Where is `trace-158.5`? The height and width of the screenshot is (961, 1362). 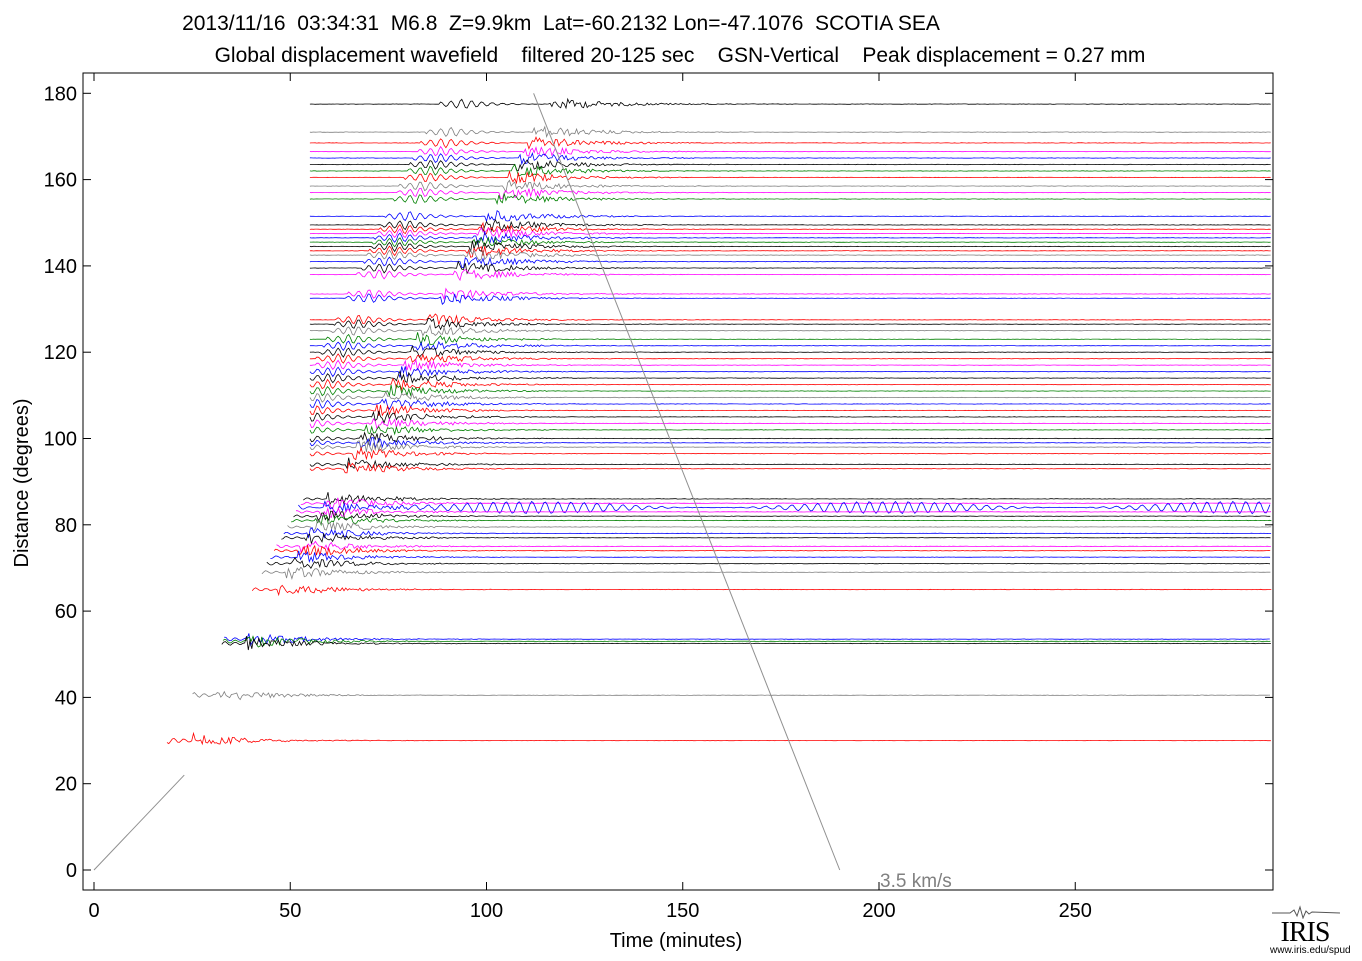 trace-158.5 is located at coordinates (790, 186).